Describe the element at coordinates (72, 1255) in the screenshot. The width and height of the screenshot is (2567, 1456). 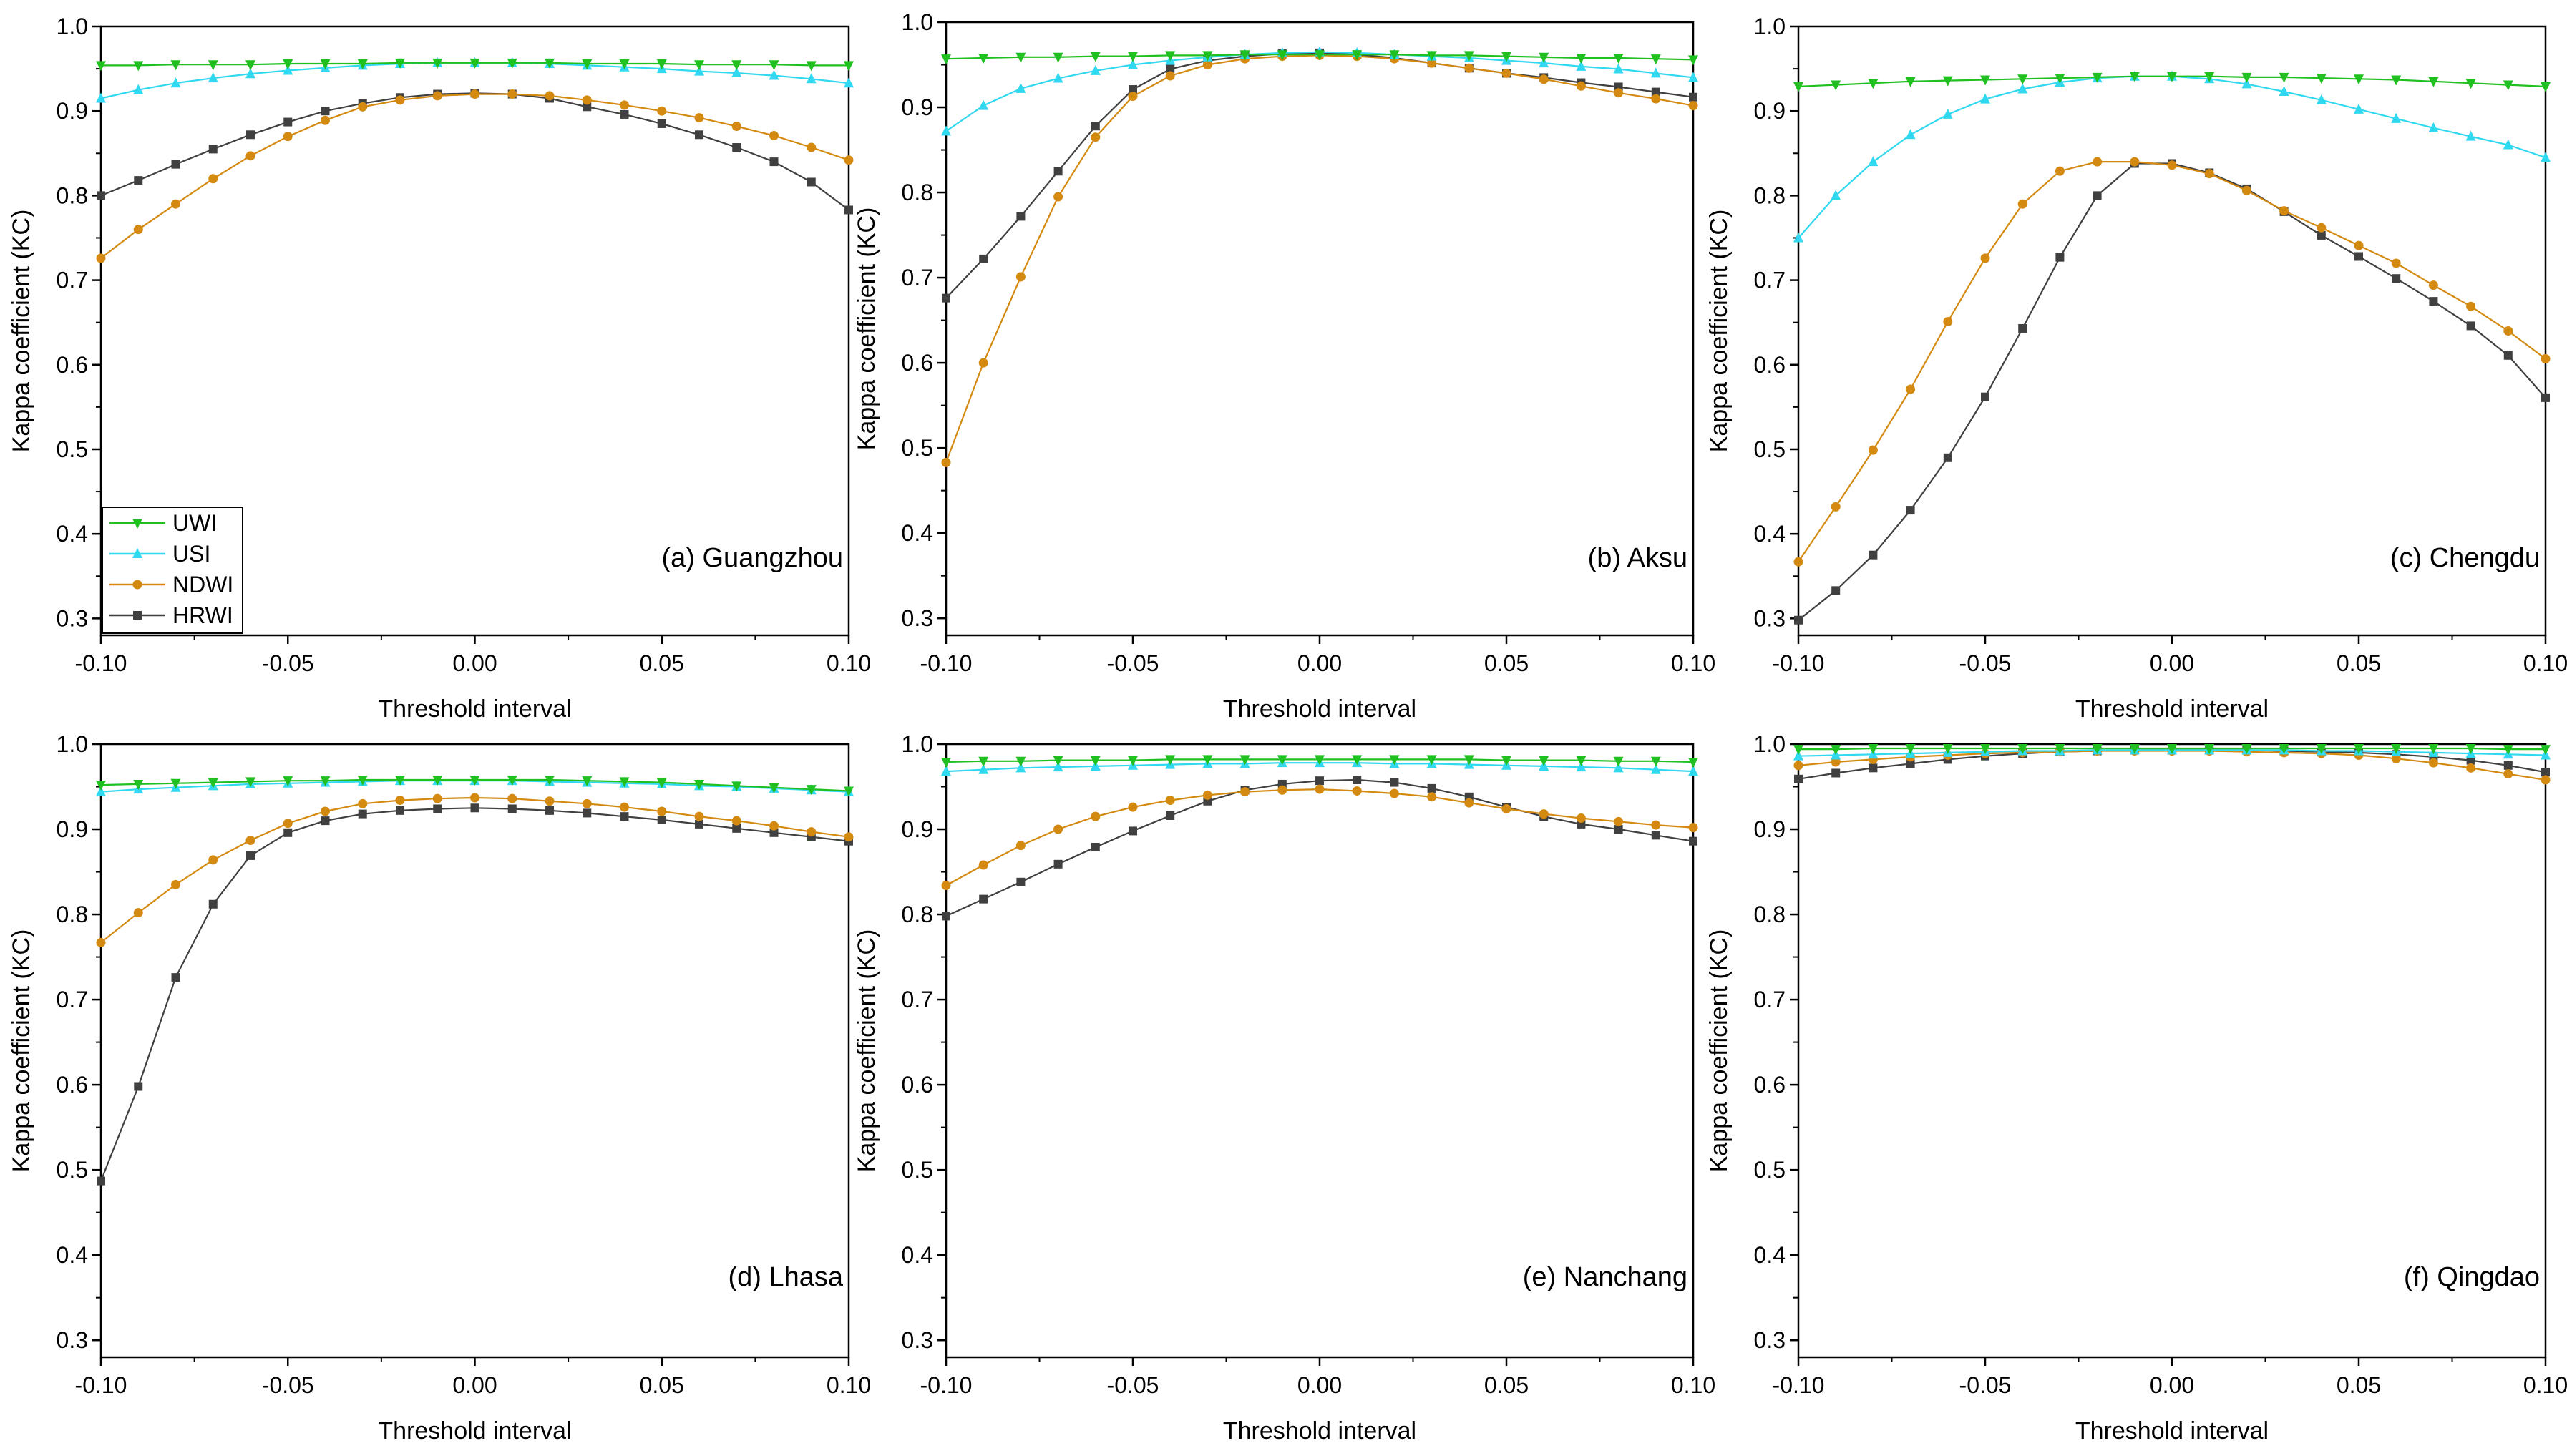
I see `y-tick-label: 0.4` at that location.